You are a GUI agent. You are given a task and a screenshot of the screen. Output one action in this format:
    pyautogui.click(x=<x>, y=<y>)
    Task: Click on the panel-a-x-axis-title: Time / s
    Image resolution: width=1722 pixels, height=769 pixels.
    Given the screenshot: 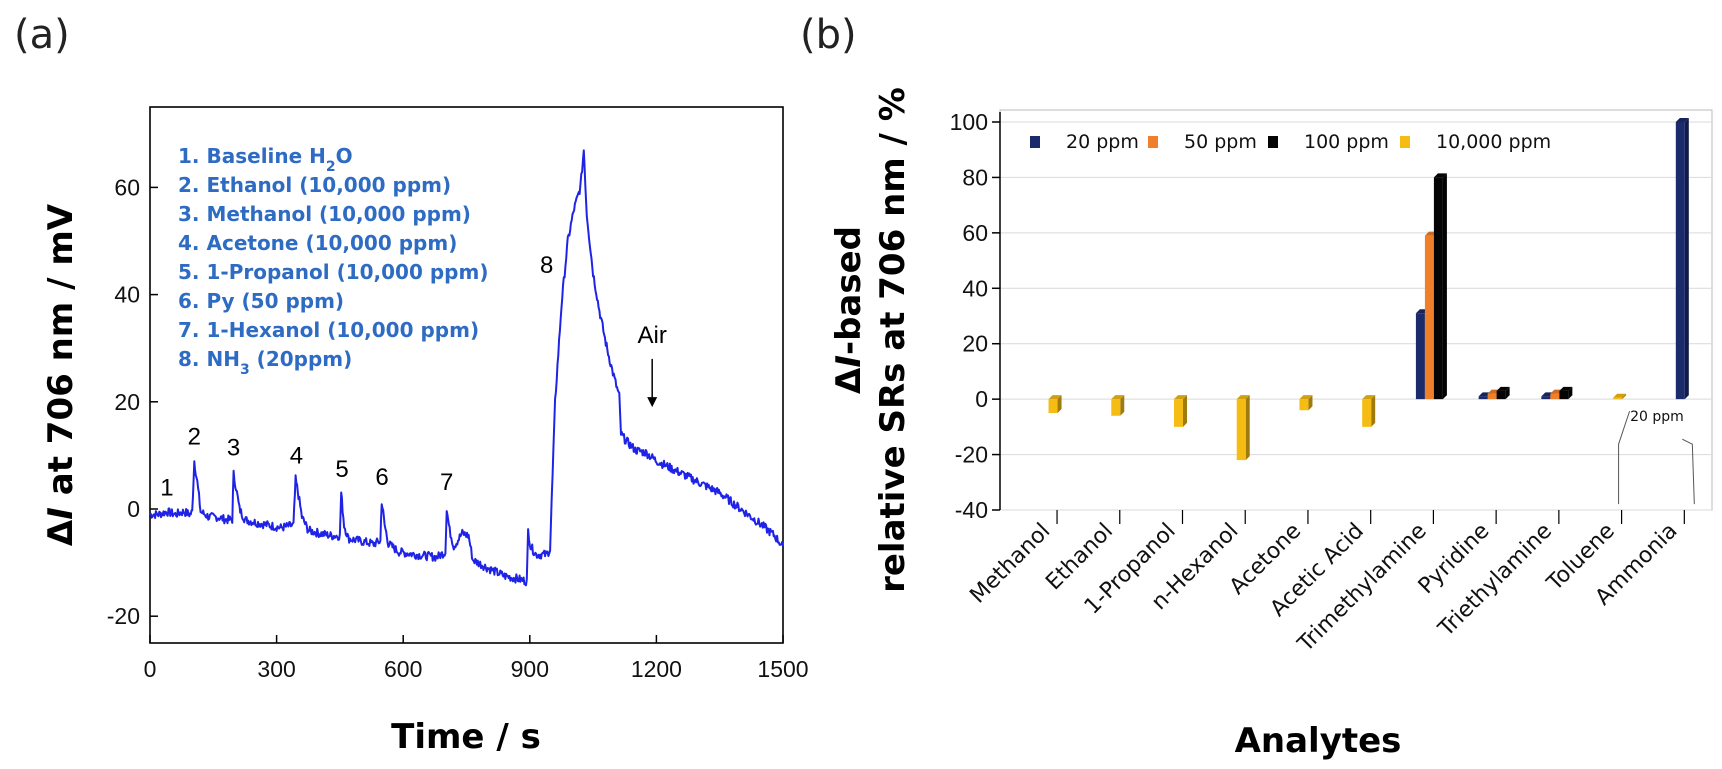 What is the action you would take?
    pyautogui.click(x=466, y=737)
    